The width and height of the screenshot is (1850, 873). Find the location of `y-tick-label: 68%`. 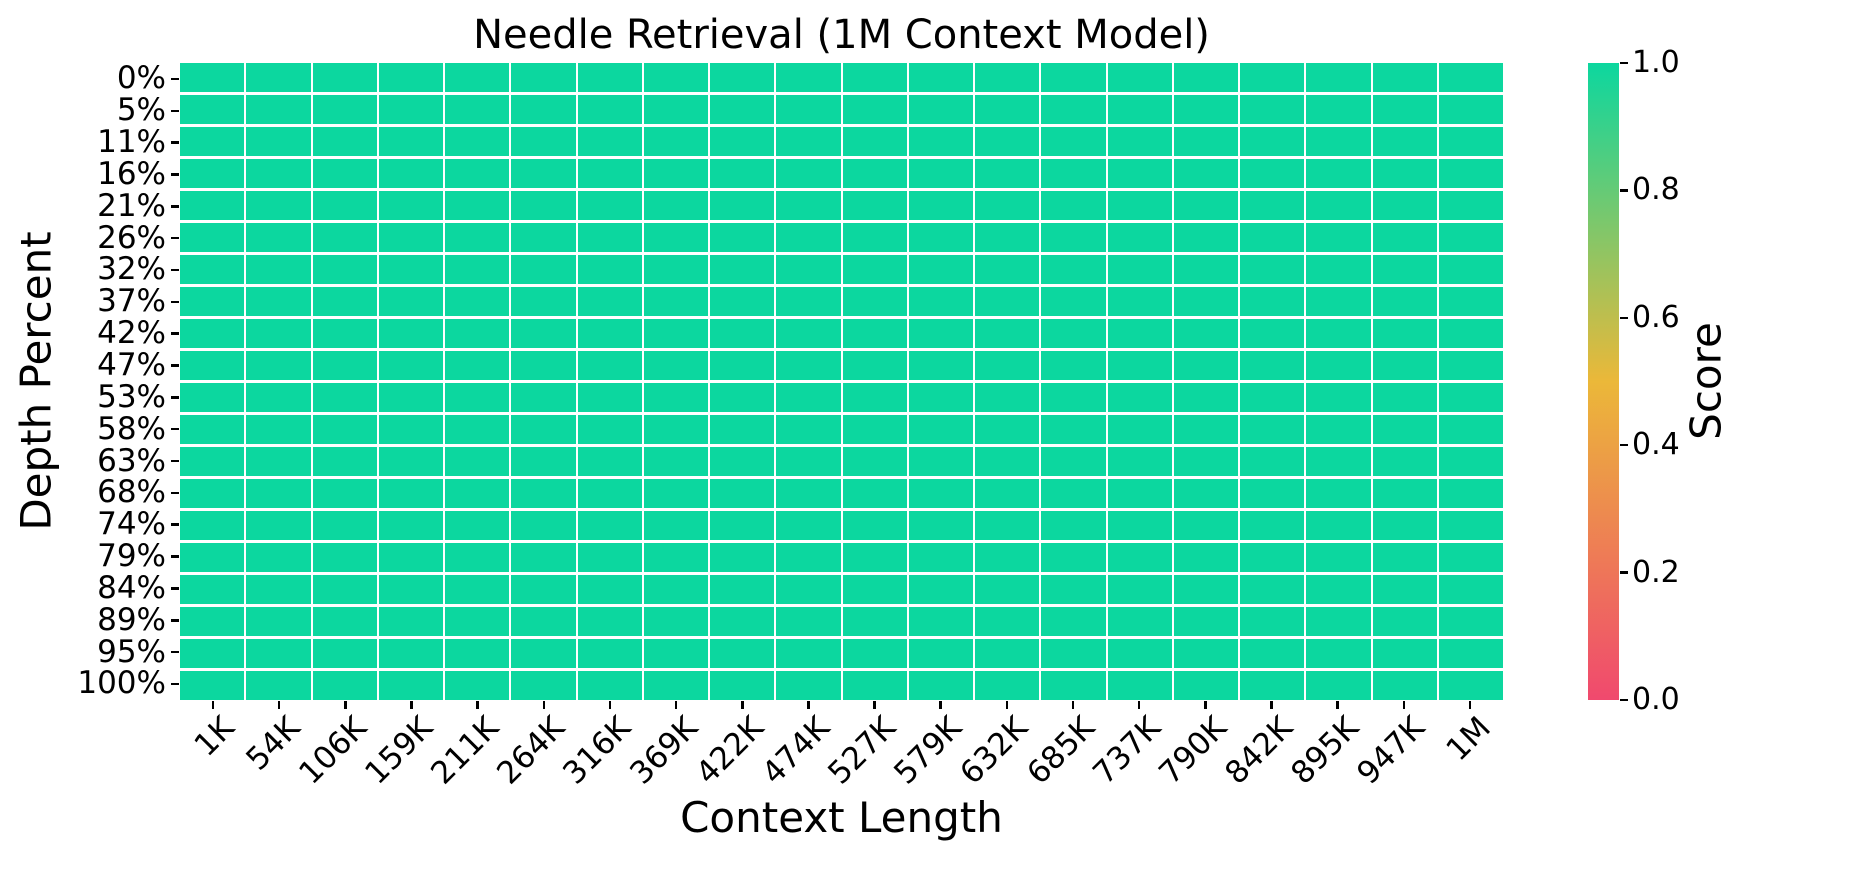

y-tick-label: 68% is located at coordinates (131, 492).